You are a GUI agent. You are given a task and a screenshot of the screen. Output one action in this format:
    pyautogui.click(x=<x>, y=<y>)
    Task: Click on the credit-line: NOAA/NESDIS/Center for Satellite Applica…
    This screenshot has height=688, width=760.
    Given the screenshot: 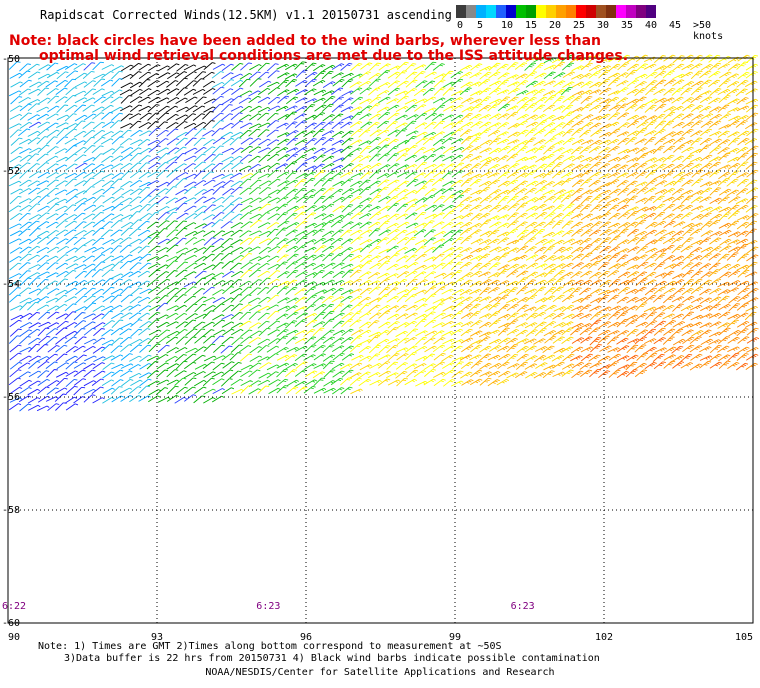 What is the action you would take?
    pyautogui.click(x=380, y=672)
    